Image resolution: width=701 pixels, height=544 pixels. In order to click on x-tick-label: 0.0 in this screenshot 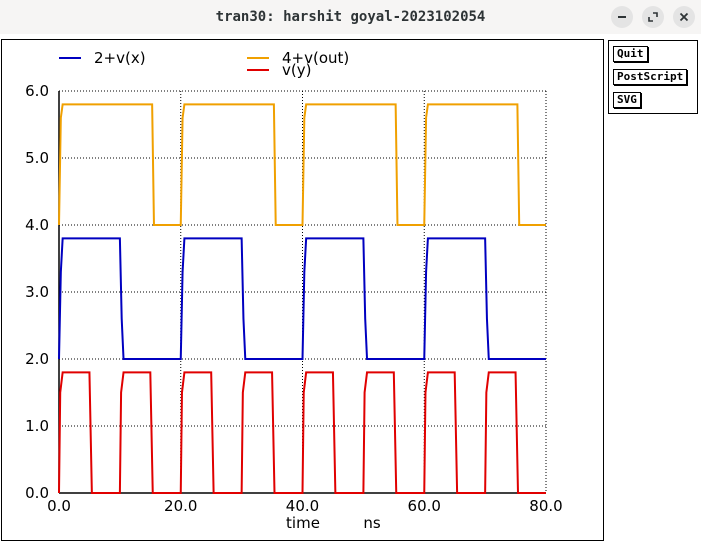, I will do `click(59, 506)`.